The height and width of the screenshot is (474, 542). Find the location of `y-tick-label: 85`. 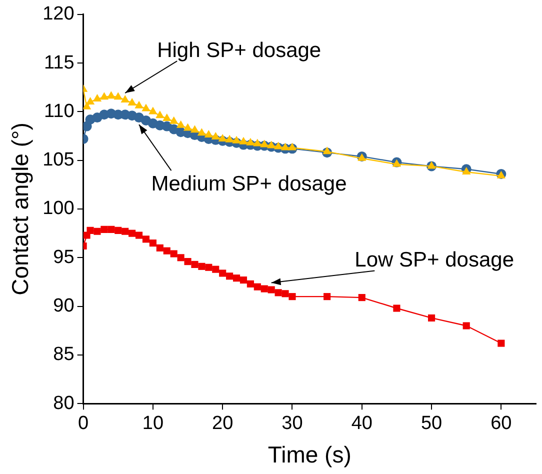

y-tick-label: 85 is located at coordinates (63, 355).